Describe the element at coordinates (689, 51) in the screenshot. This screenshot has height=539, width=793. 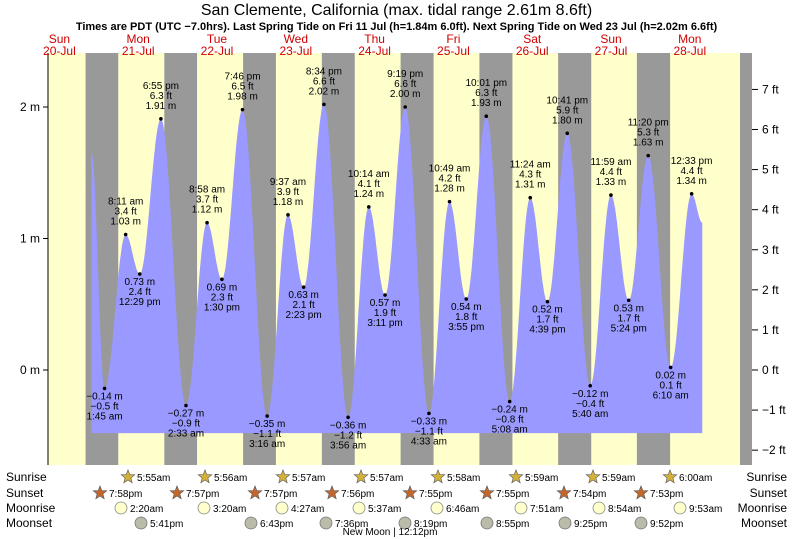
I see `day-date: 28-Jul` at that location.